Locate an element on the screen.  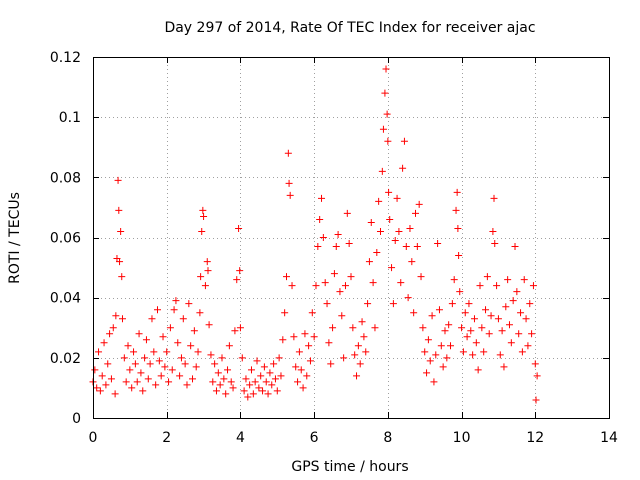
y-tick-label: 0.02 is located at coordinates (65, 359).